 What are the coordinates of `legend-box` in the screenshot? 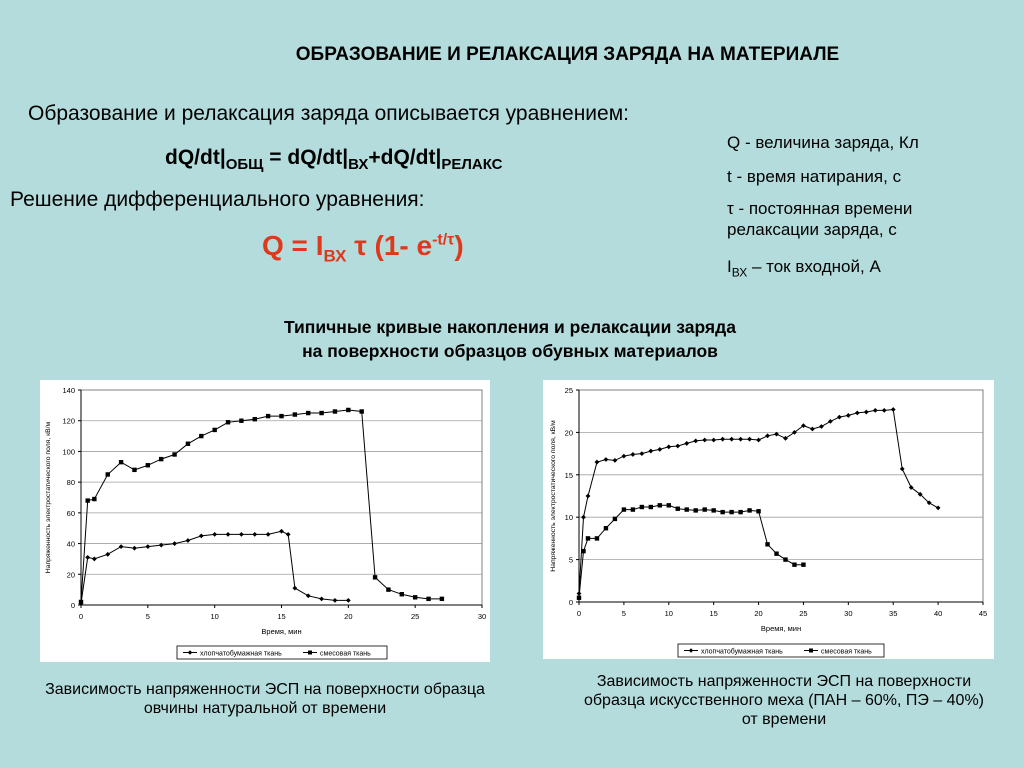 It's located at (781, 650).